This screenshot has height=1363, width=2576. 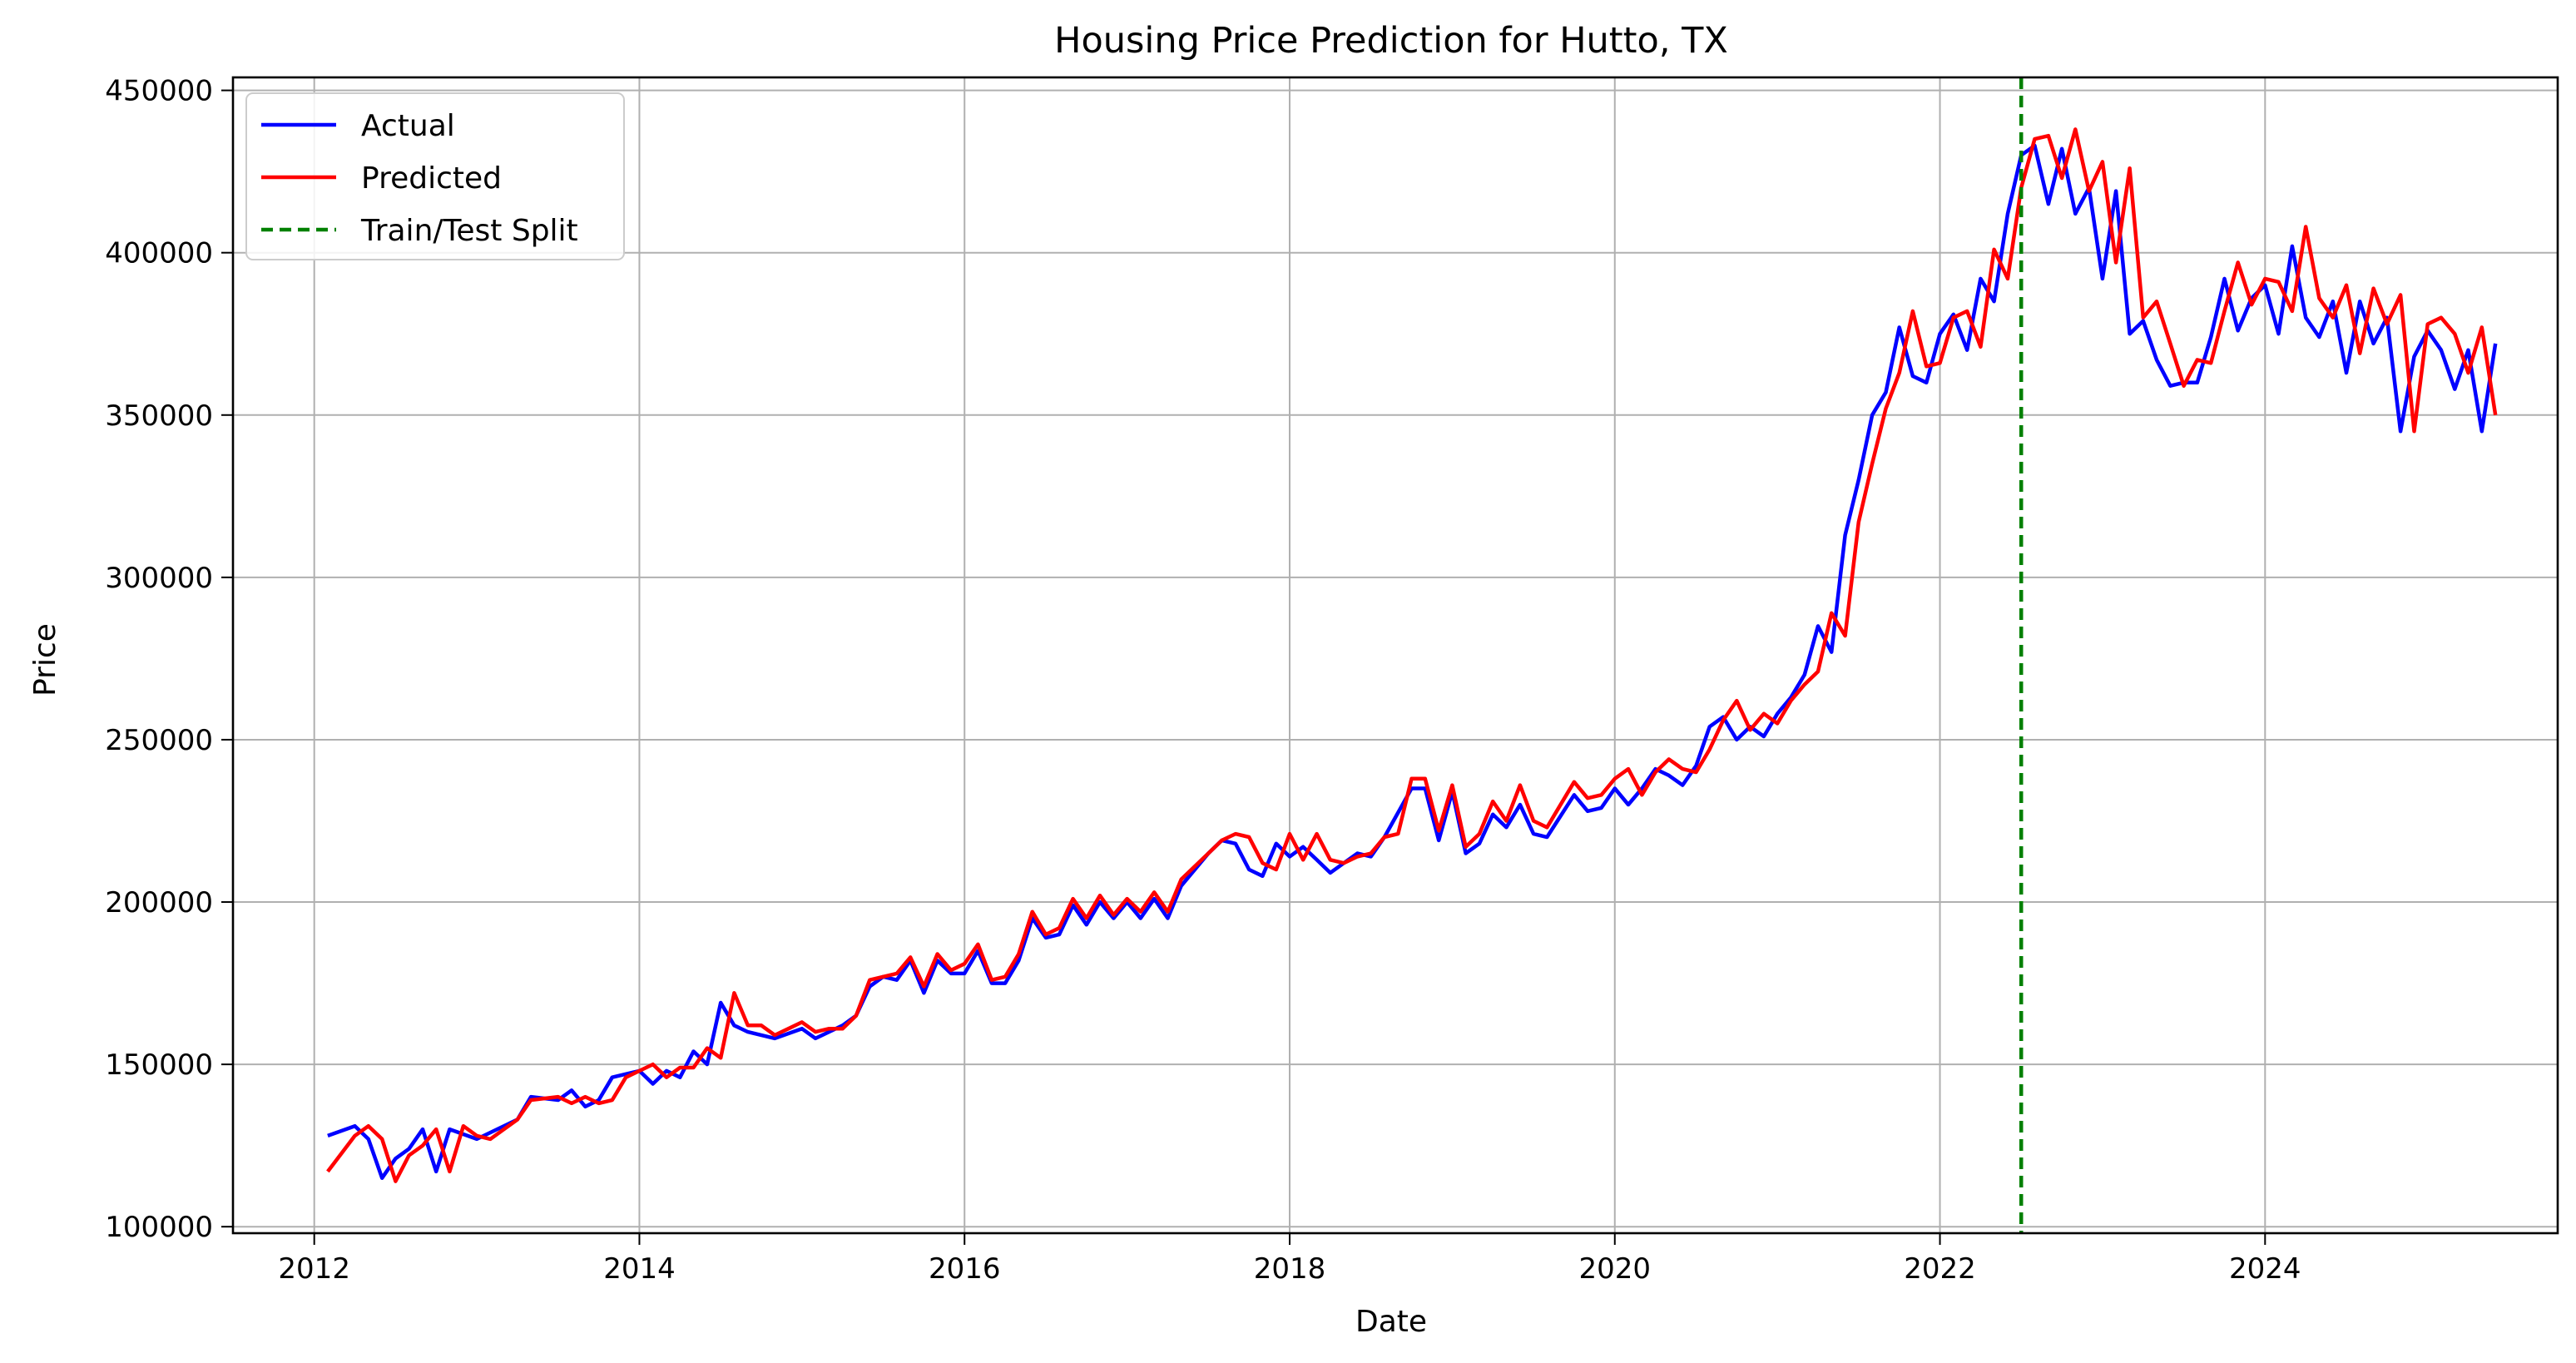 What do you see at coordinates (1940, 1269) in the screenshot?
I see `x-tick-label: 2022` at bounding box center [1940, 1269].